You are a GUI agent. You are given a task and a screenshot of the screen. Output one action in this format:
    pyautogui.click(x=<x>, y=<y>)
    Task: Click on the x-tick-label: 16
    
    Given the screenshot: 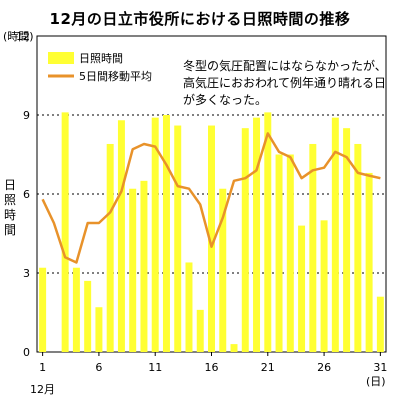 What is the action you would take?
    pyautogui.click(x=212, y=367)
    